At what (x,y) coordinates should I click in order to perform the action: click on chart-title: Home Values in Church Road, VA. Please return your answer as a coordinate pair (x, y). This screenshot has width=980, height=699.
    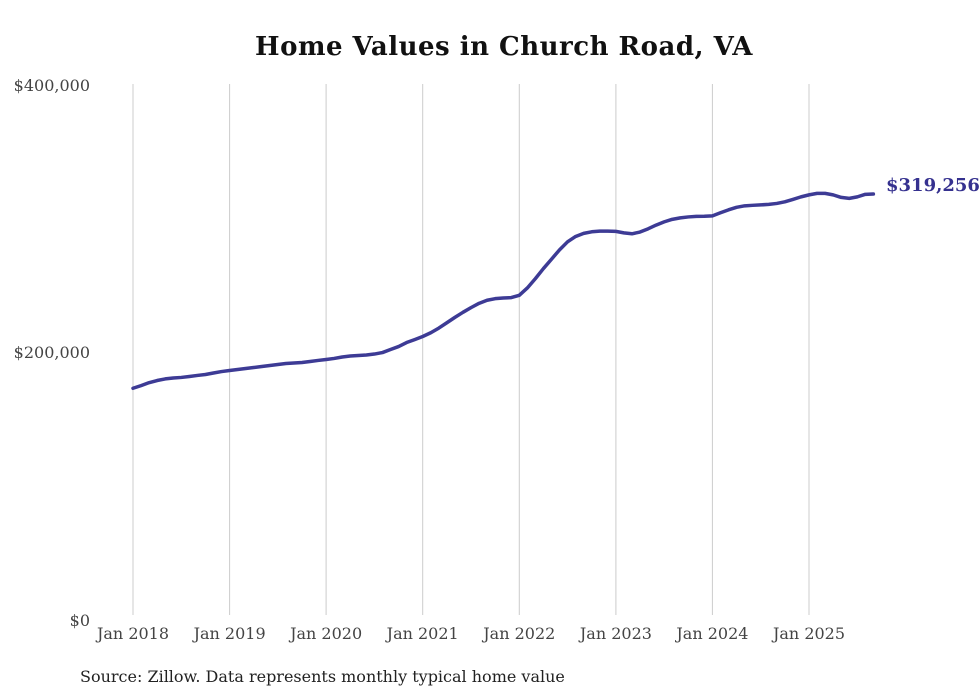
    Looking at the image, I should click on (504, 47).